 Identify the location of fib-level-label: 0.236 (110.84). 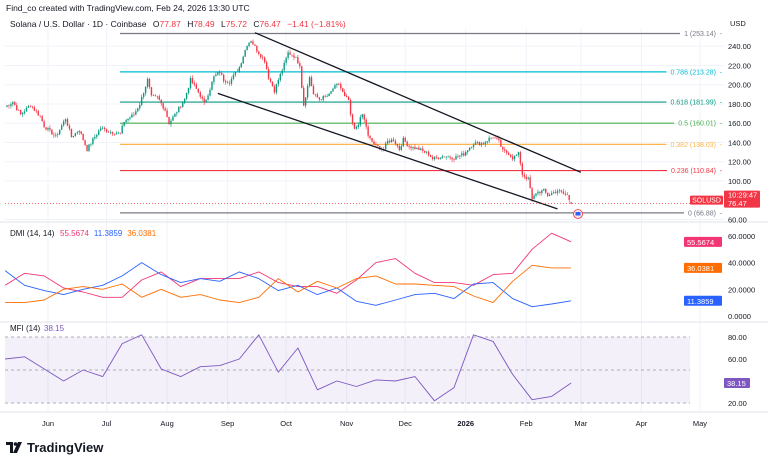
(693, 171).